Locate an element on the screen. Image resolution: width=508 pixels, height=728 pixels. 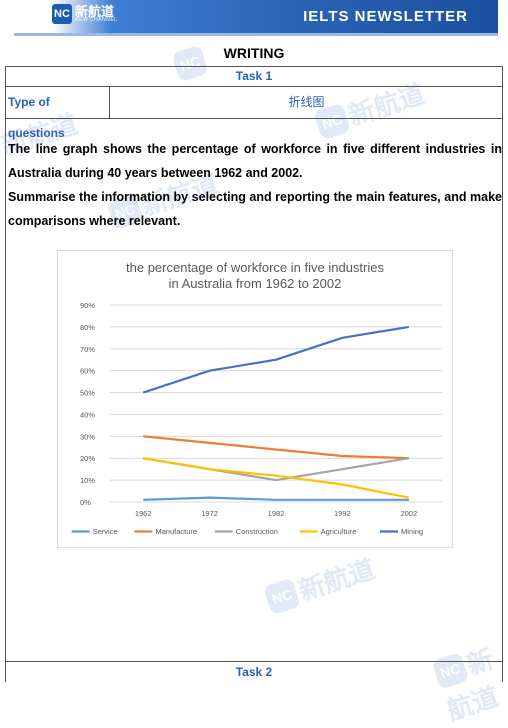
series-line-manufacture is located at coordinates (276, 447).